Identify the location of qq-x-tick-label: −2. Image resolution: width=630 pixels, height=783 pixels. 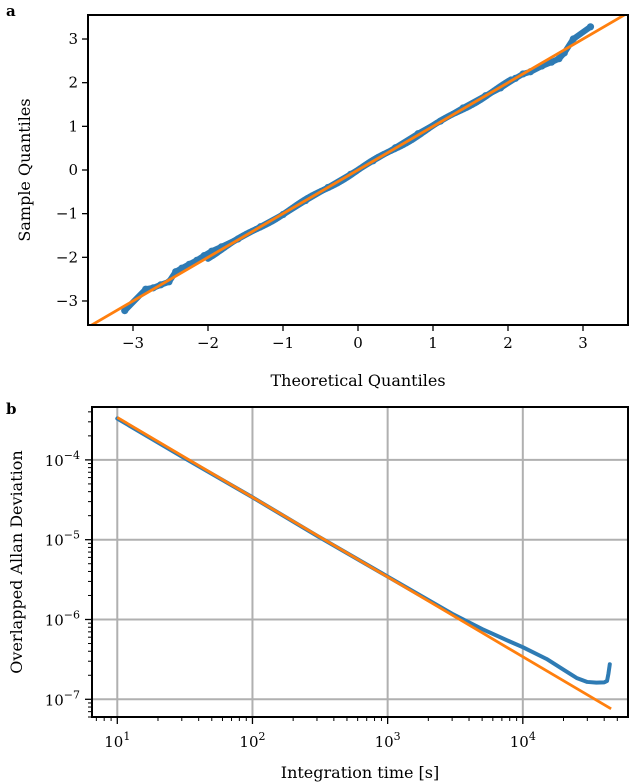
(208, 343).